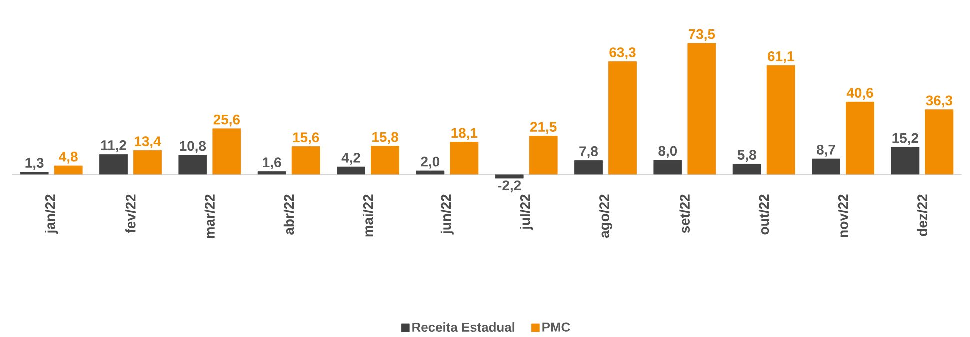 The image size is (970, 337). What do you see at coordinates (68, 158) in the screenshot?
I see `data-label: 4,8` at bounding box center [68, 158].